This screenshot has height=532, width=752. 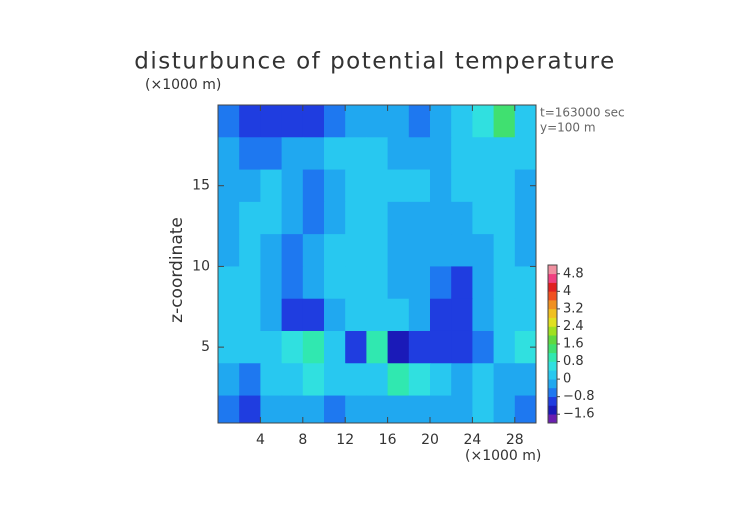 What do you see at coordinates (573, 344) in the screenshot?
I see `colorbar-tick-label: 1.6` at bounding box center [573, 344].